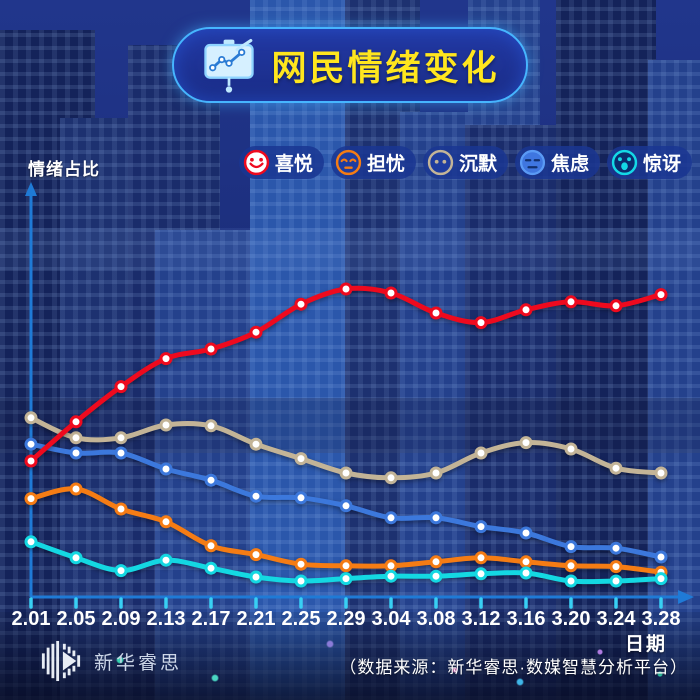 This screenshot has height=700, width=700. What do you see at coordinates (138, 663) in the screenshot?
I see `brand-name: 新华睿思` at bounding box center [138, 663].